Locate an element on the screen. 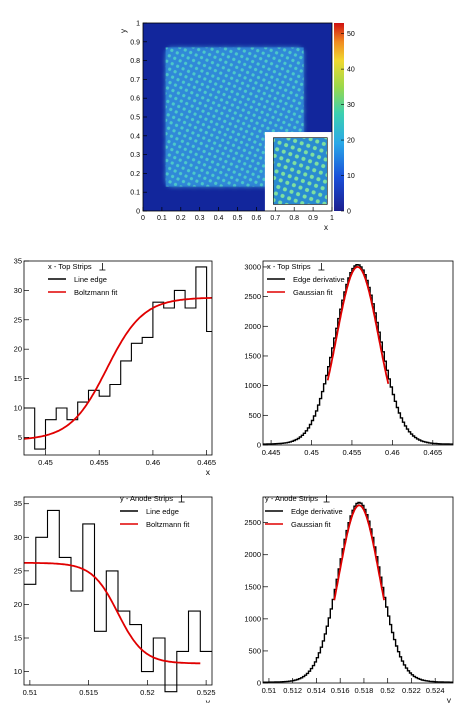 This screenshot has width=474, height=703. panel-4-xtick-label: 0.512 is located at coordinates (292, 690).